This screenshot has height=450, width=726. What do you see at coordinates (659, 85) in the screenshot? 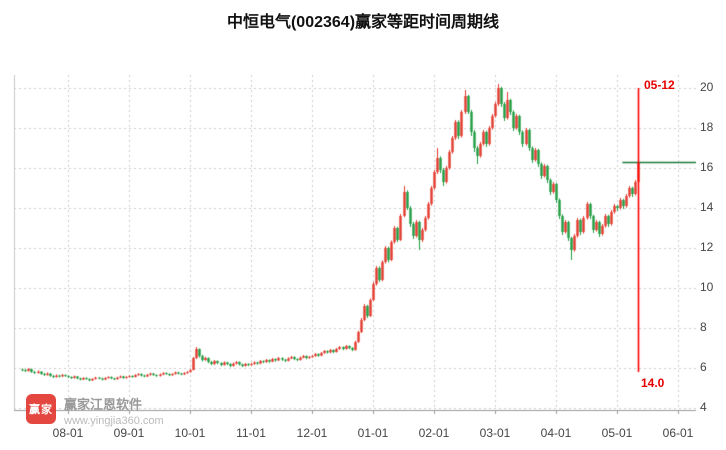
I see `cycle-date-label: 05-12` at bounding box center [659, 85].